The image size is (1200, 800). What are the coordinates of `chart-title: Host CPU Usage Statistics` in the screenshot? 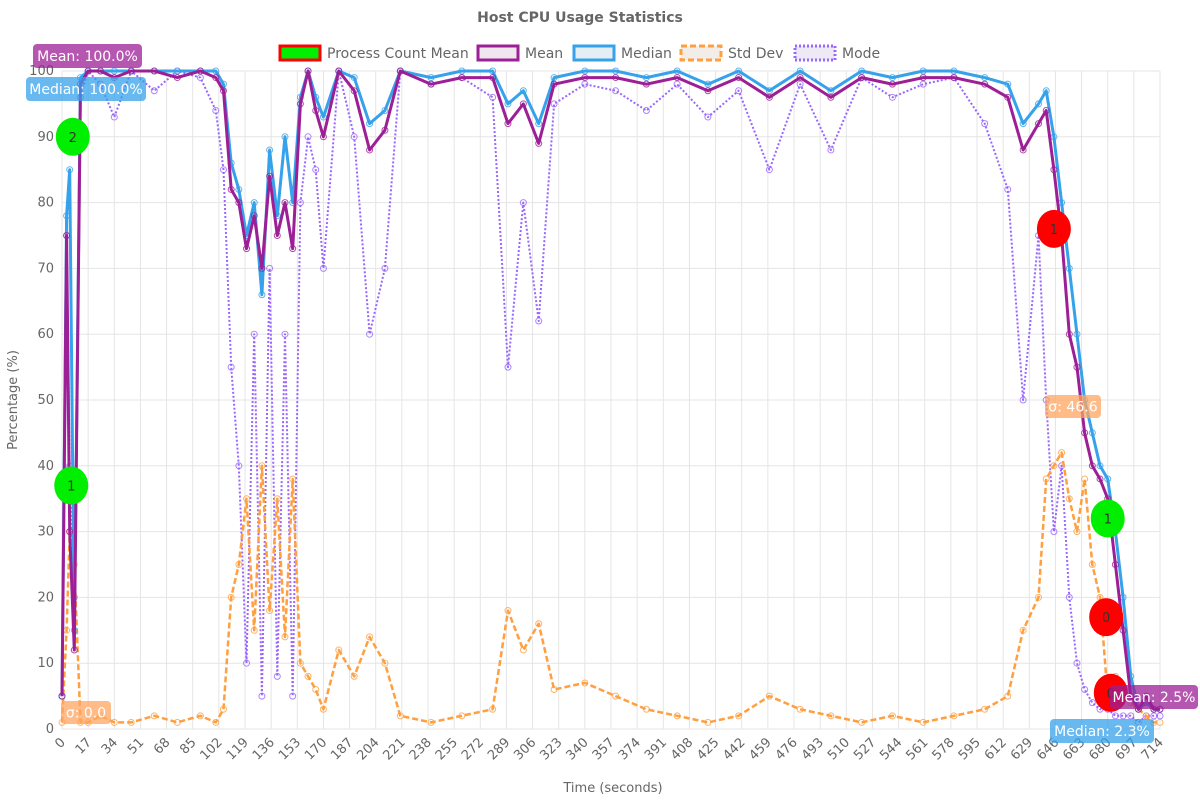 It's located at (580, 18).